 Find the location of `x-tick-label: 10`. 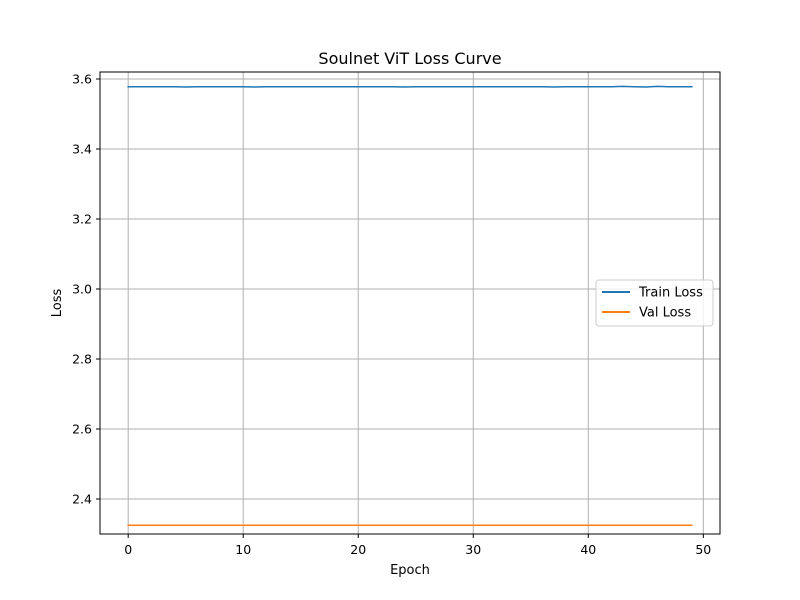

x-tick-label: 10 is located at coordinates (243, 549).